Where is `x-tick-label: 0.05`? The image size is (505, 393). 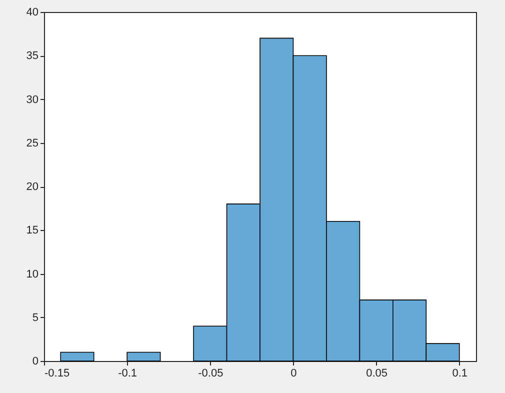
x-tick-label: 0.05 is located at coordinates (377, 374).